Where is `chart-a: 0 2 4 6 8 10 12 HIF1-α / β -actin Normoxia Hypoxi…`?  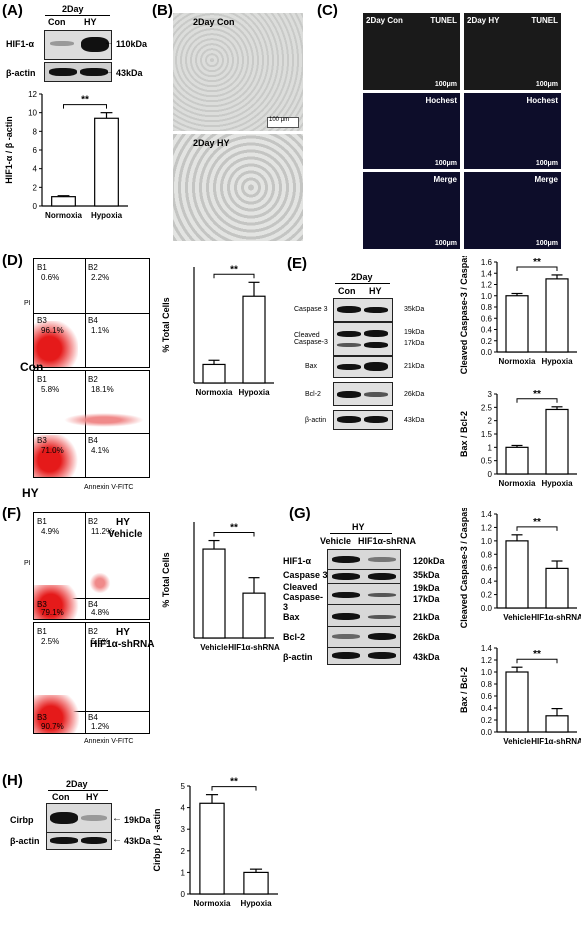
chart-a: 0 2 4 6 8 10 12 HIF1-α / β -actin Normoxia Hypoxi… is located at coordinates (66, 155).